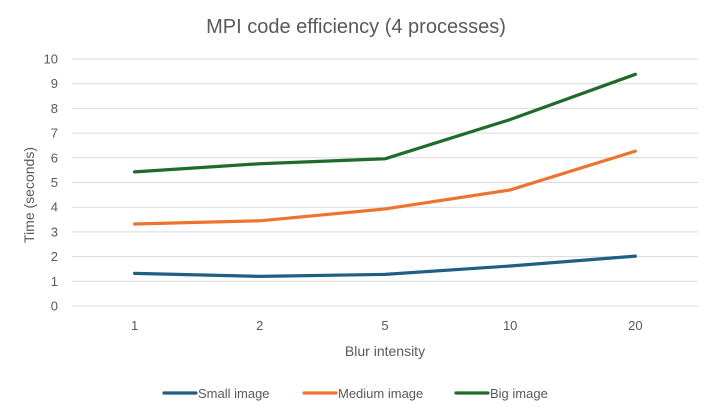 Image resolution: width=712 pixels, height=412 pixels. I want to click on legend-label: Big image, so click(519, 393).